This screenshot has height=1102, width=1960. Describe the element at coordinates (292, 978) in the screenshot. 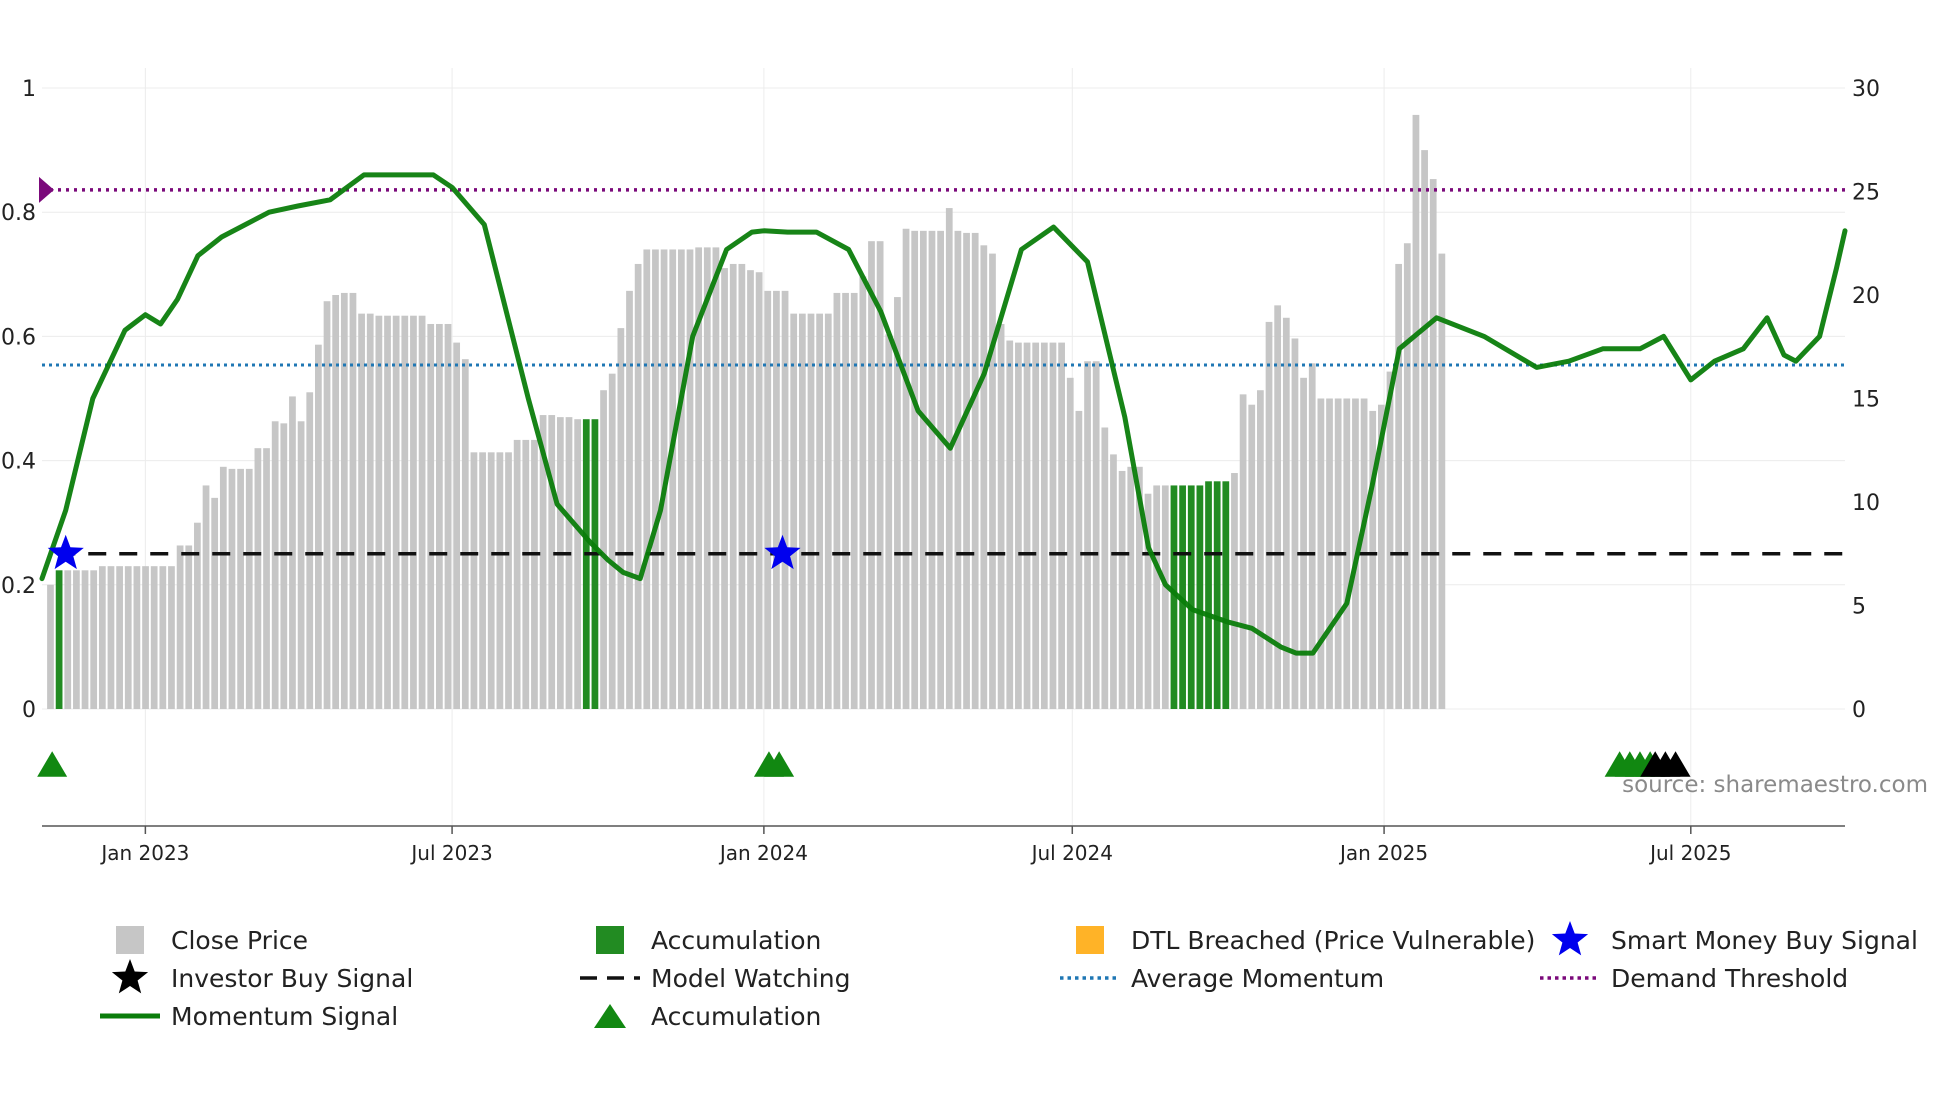

I see `legend-label: Investor Buy Signal` at that location.